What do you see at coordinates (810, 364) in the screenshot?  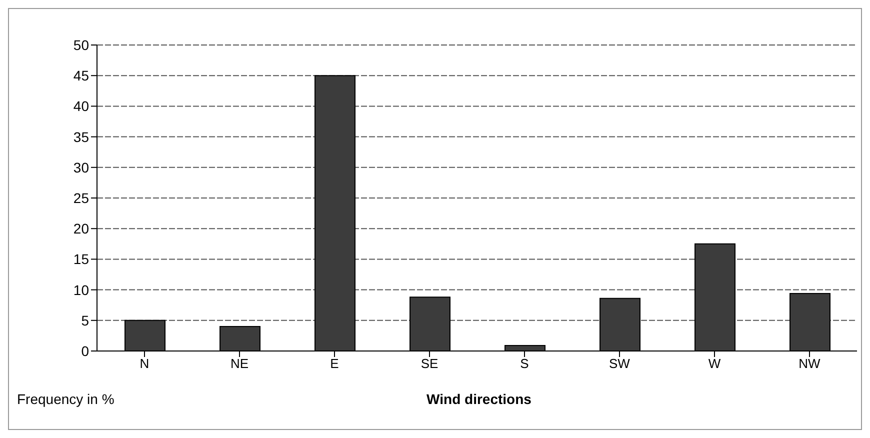 I see `x-tick-label: NW` at bounding box center [810, 364].